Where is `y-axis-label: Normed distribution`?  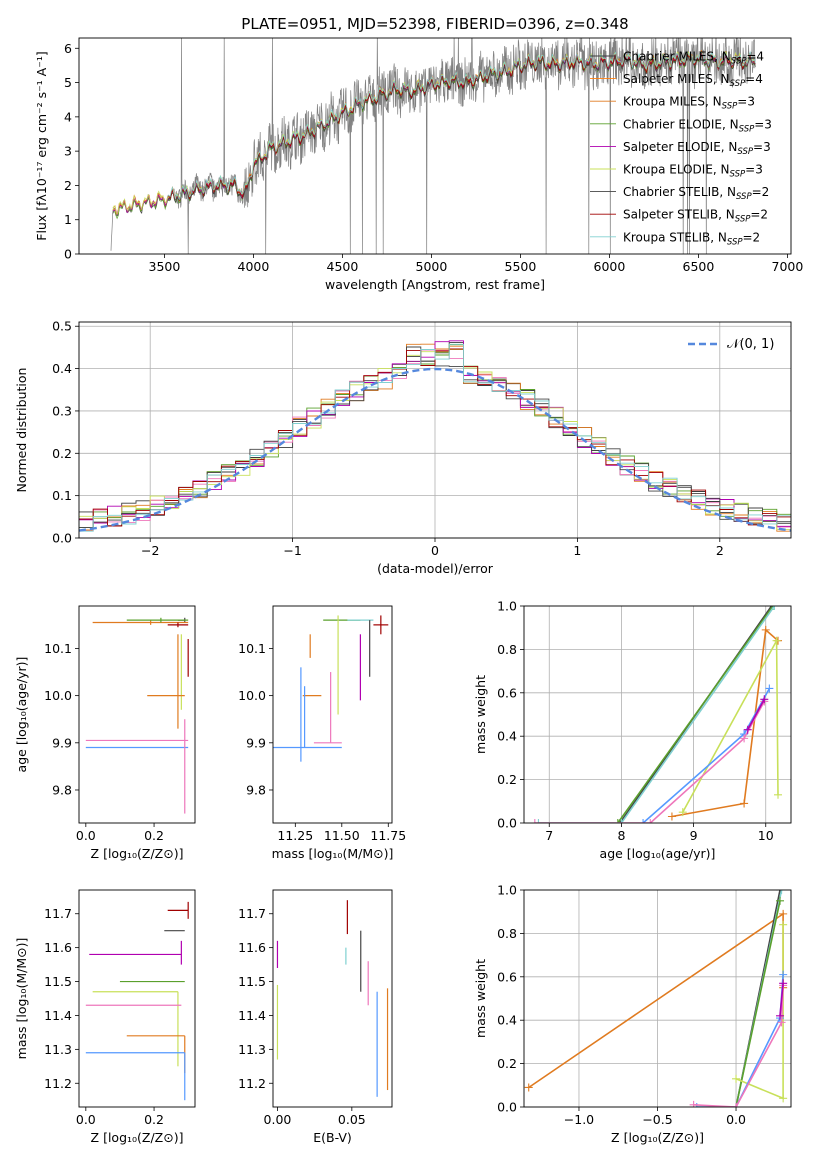
y-axis-label: Normed distribution is located at coordinates (21, 430).